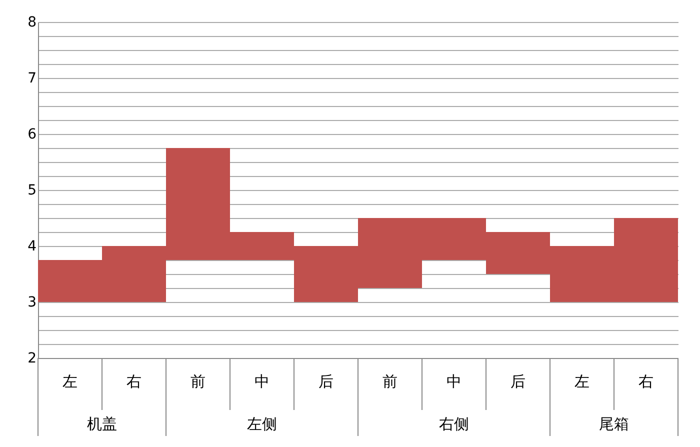 This screenshot has height=447, width=700. What do you see at coordinates (32, 78) in the screenshot?
I see `y-tick-label: 7` at bounding box center [32, 78].